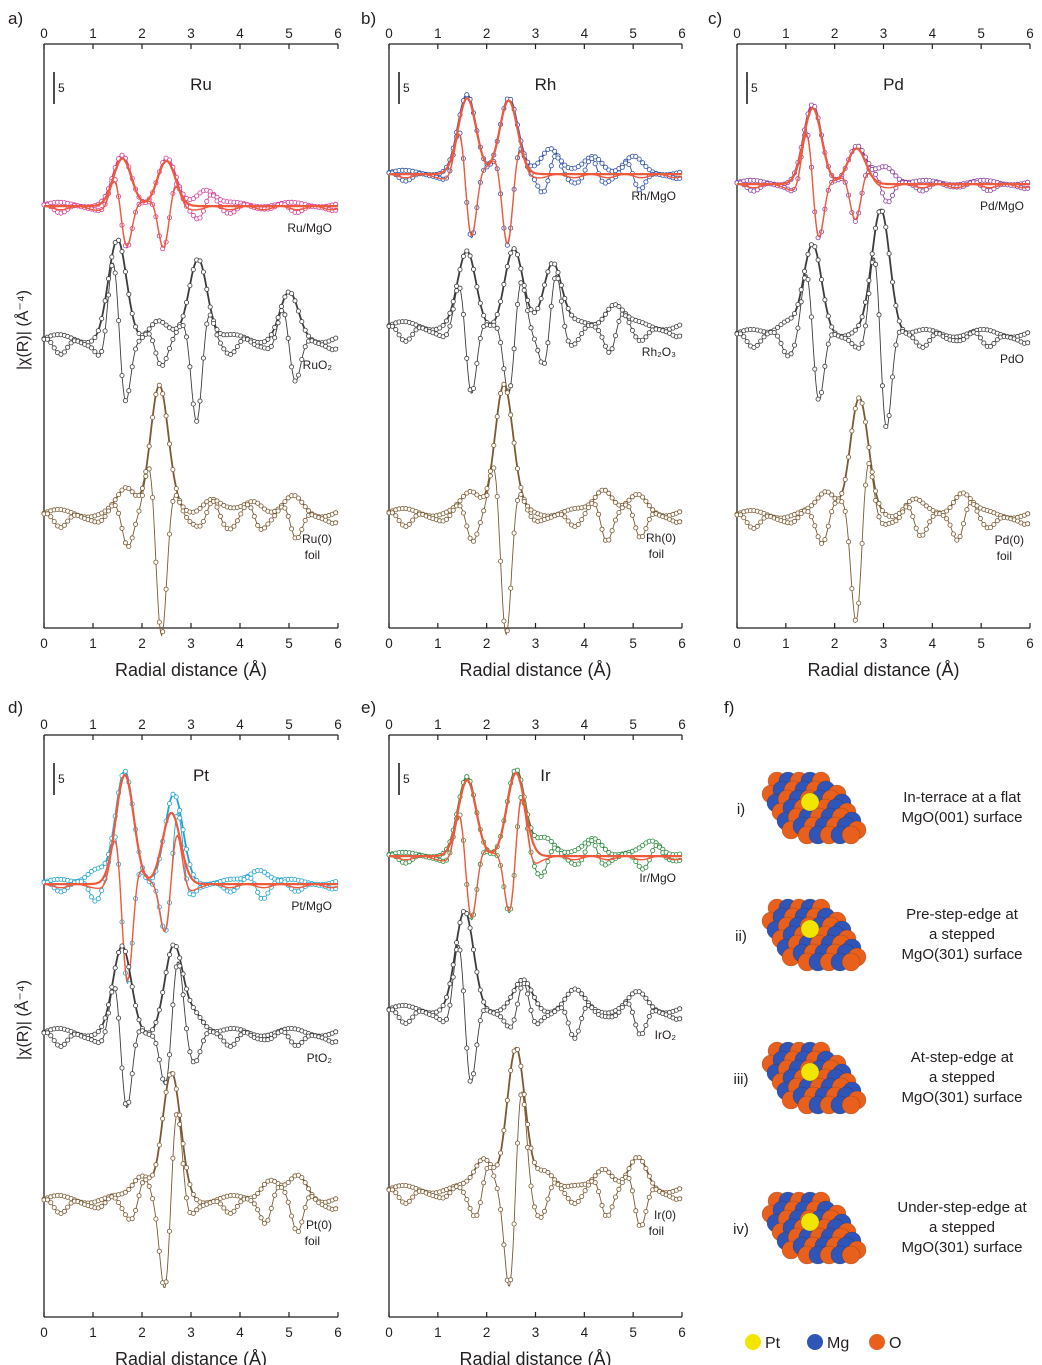 Image resolution: width=1042 pixels, height=1365 pixels. Describe the element at coordinates (311, 906) in the screenshot. I see `series-label: Pt/MgO` at that location.